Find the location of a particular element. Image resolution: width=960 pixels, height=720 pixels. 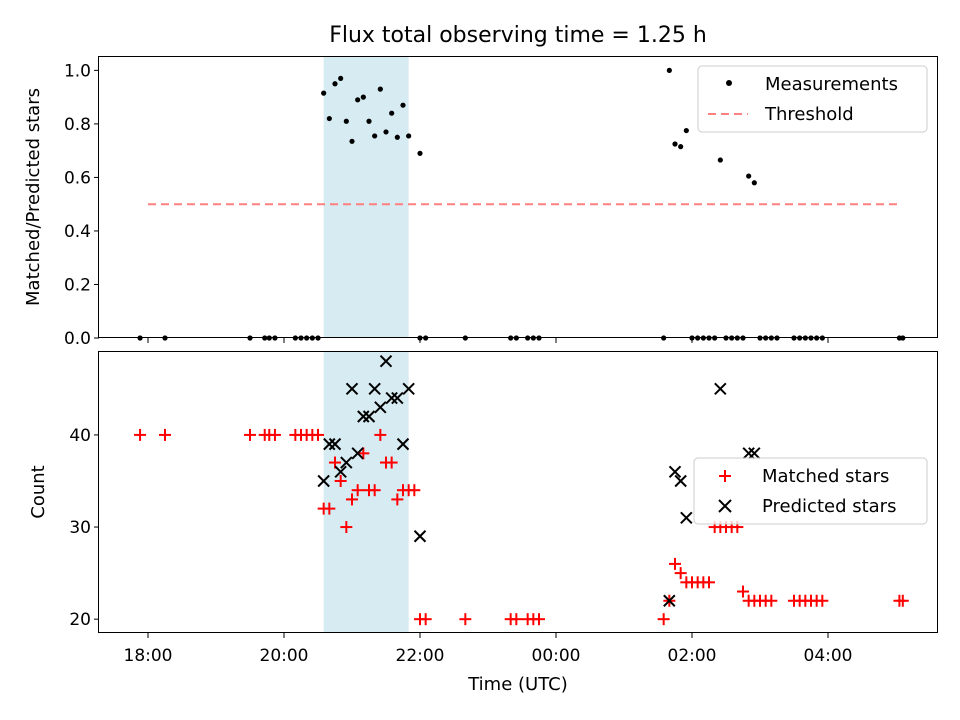

legend-matched-label: Matched stars is located at coordinates (825, 476).